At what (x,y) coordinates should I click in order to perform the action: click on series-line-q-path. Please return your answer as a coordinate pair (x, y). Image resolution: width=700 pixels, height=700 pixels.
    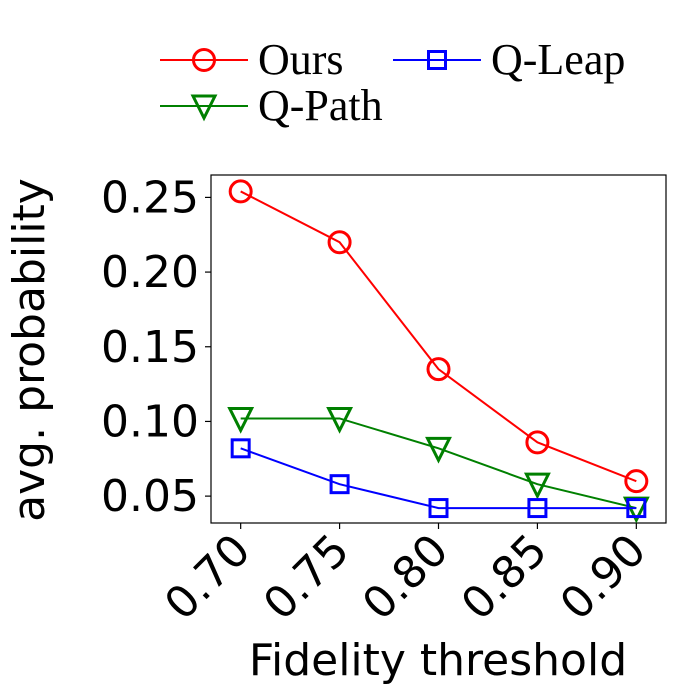
    Looking at the image, I should click on (438, 463).